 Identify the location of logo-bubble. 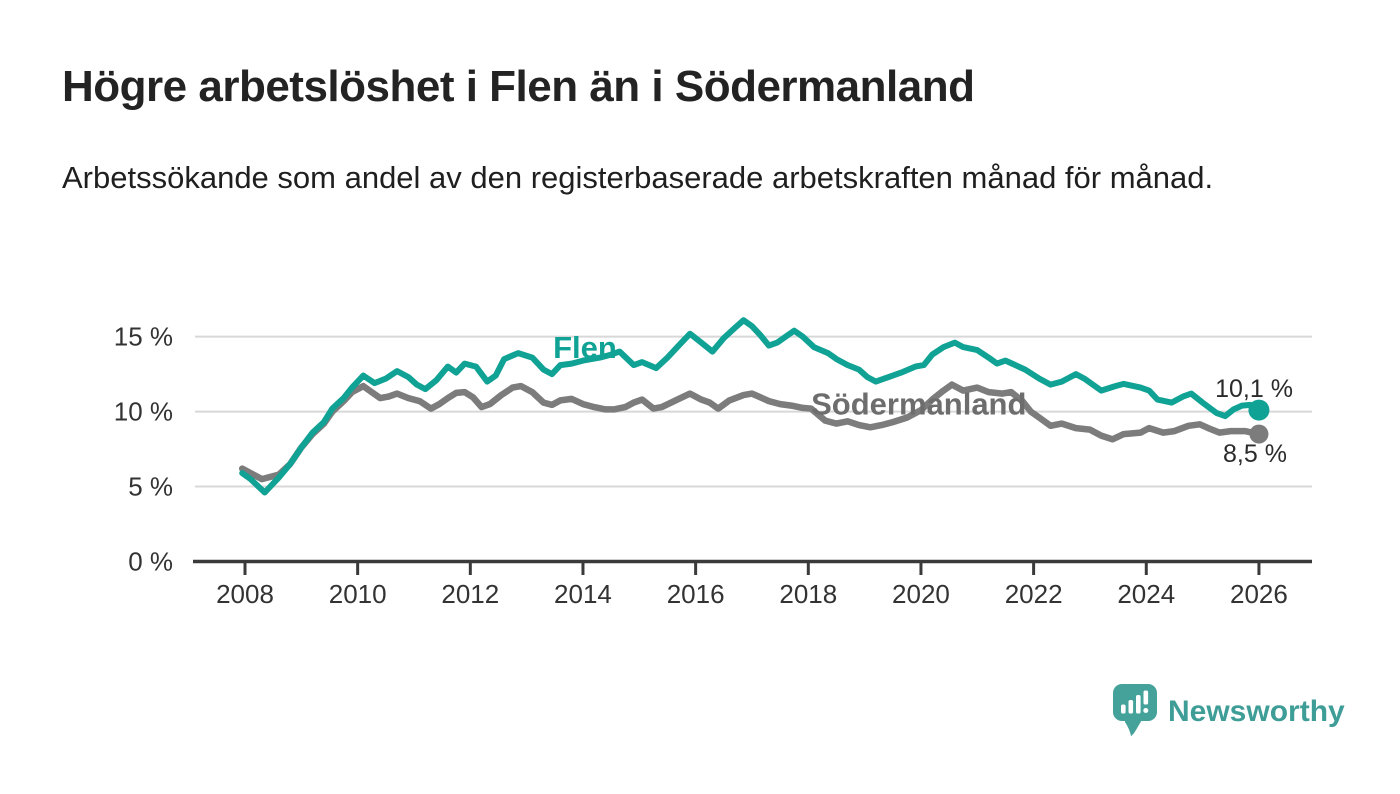
(1135, 702).